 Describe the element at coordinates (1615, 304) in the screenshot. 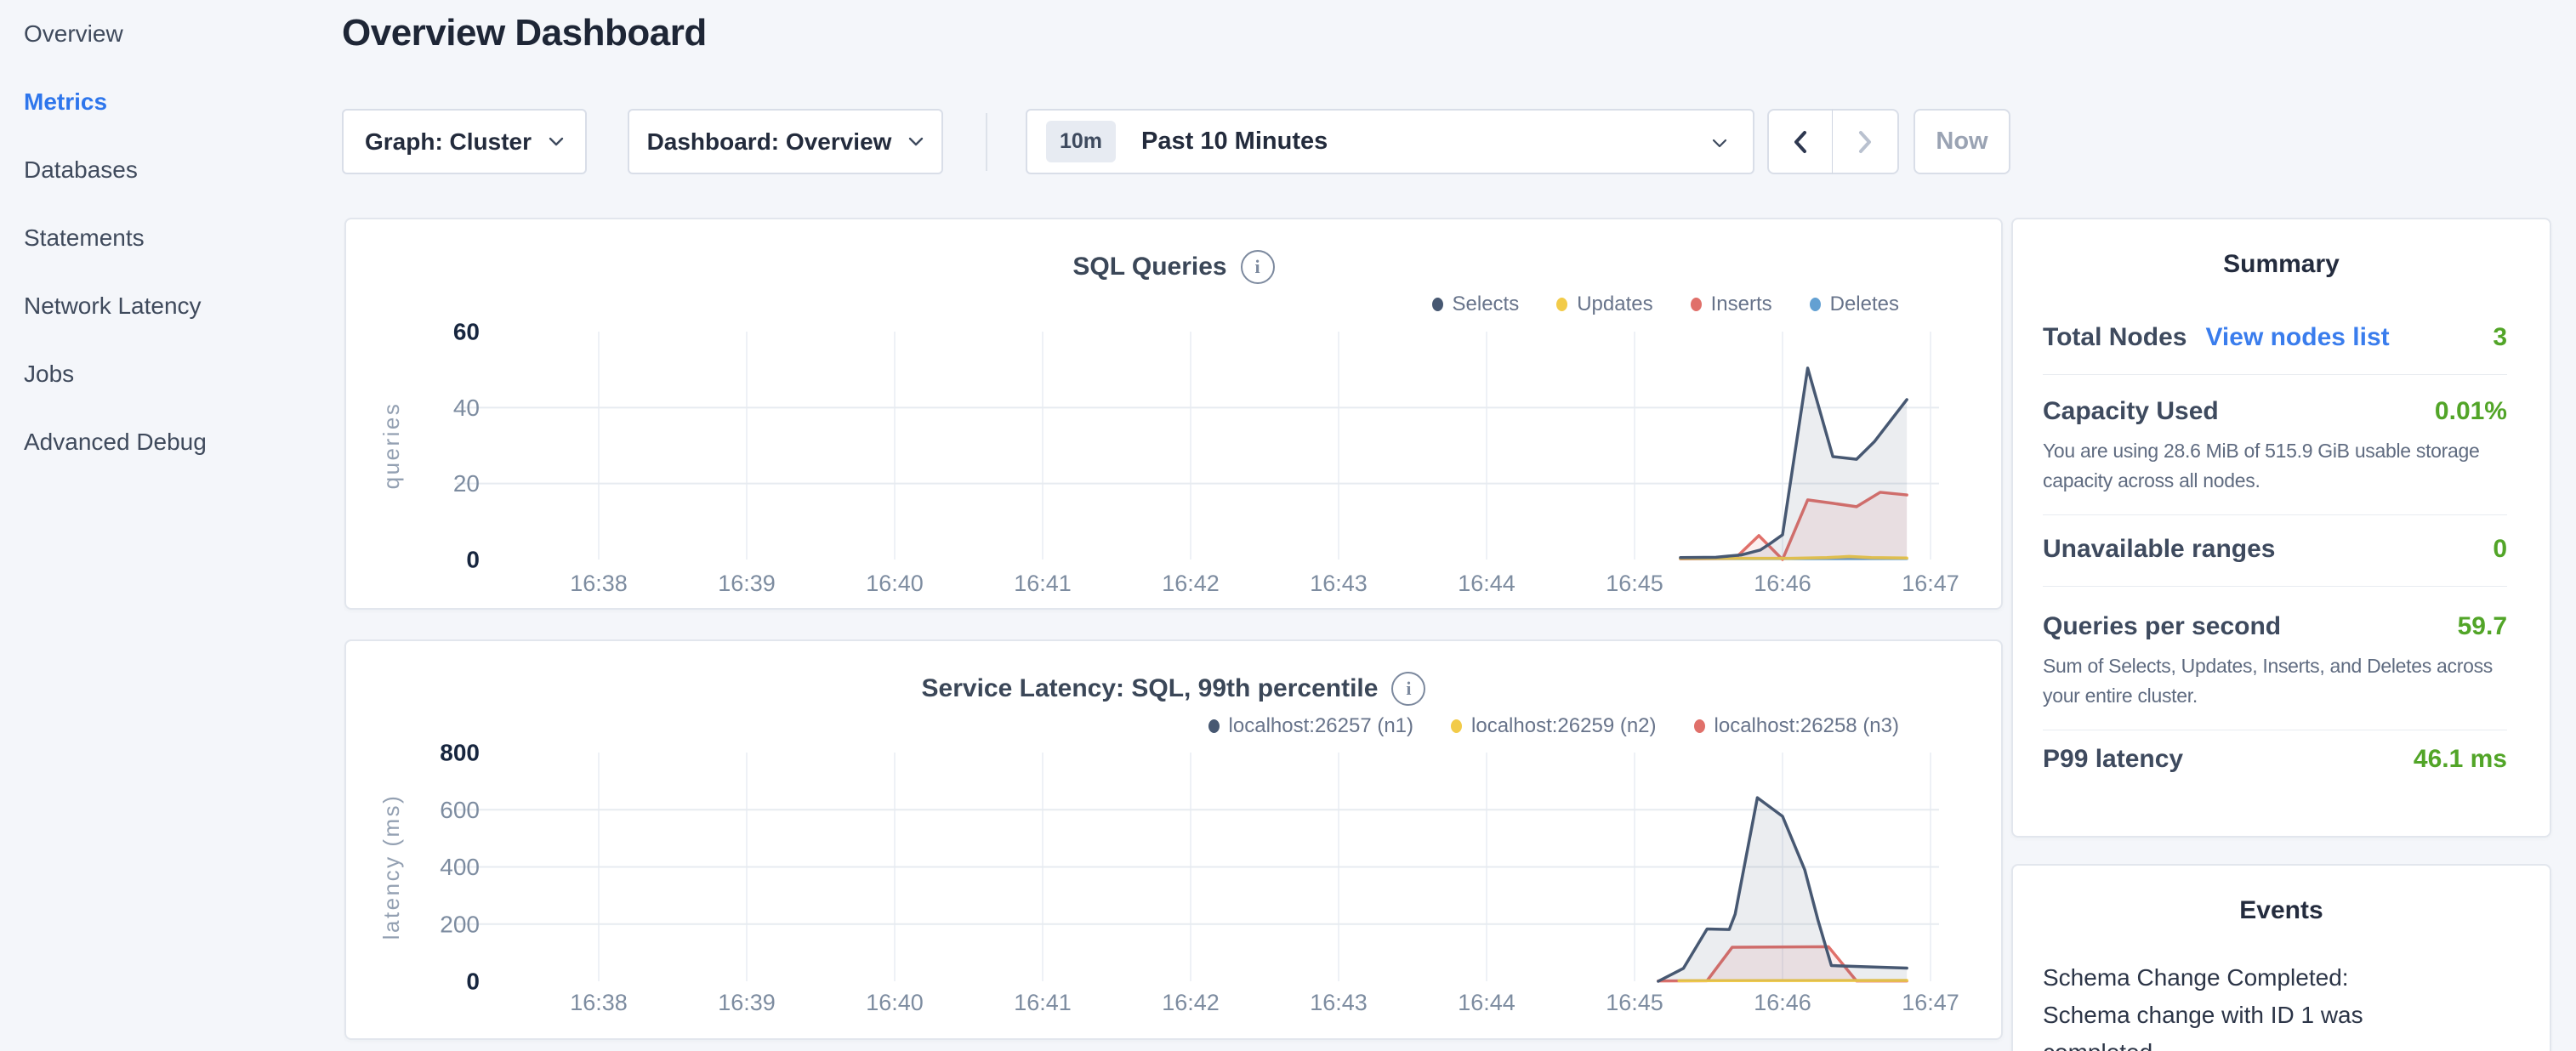

I see `legend-label: Updates` at that location.